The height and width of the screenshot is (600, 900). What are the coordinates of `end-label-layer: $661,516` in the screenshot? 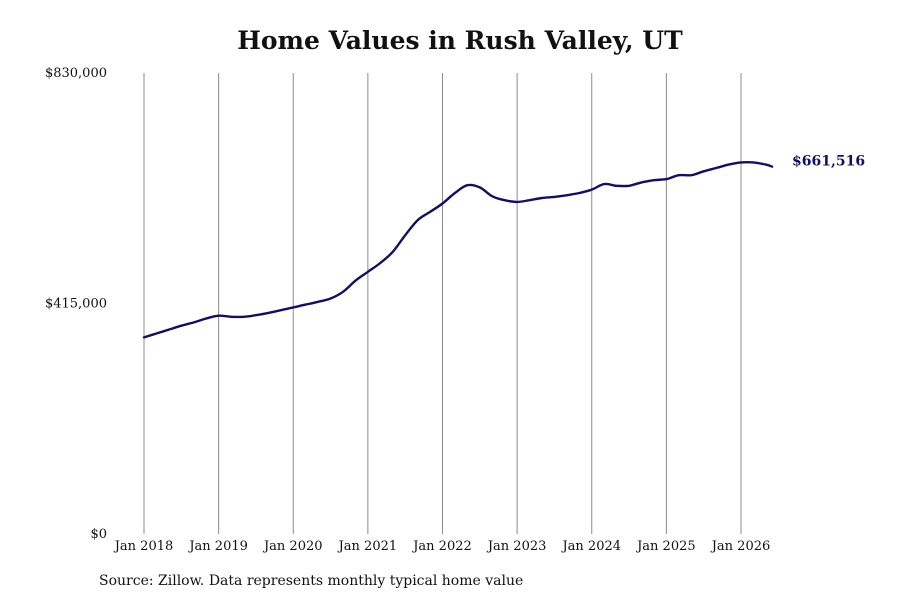 It's located at (828, 162).